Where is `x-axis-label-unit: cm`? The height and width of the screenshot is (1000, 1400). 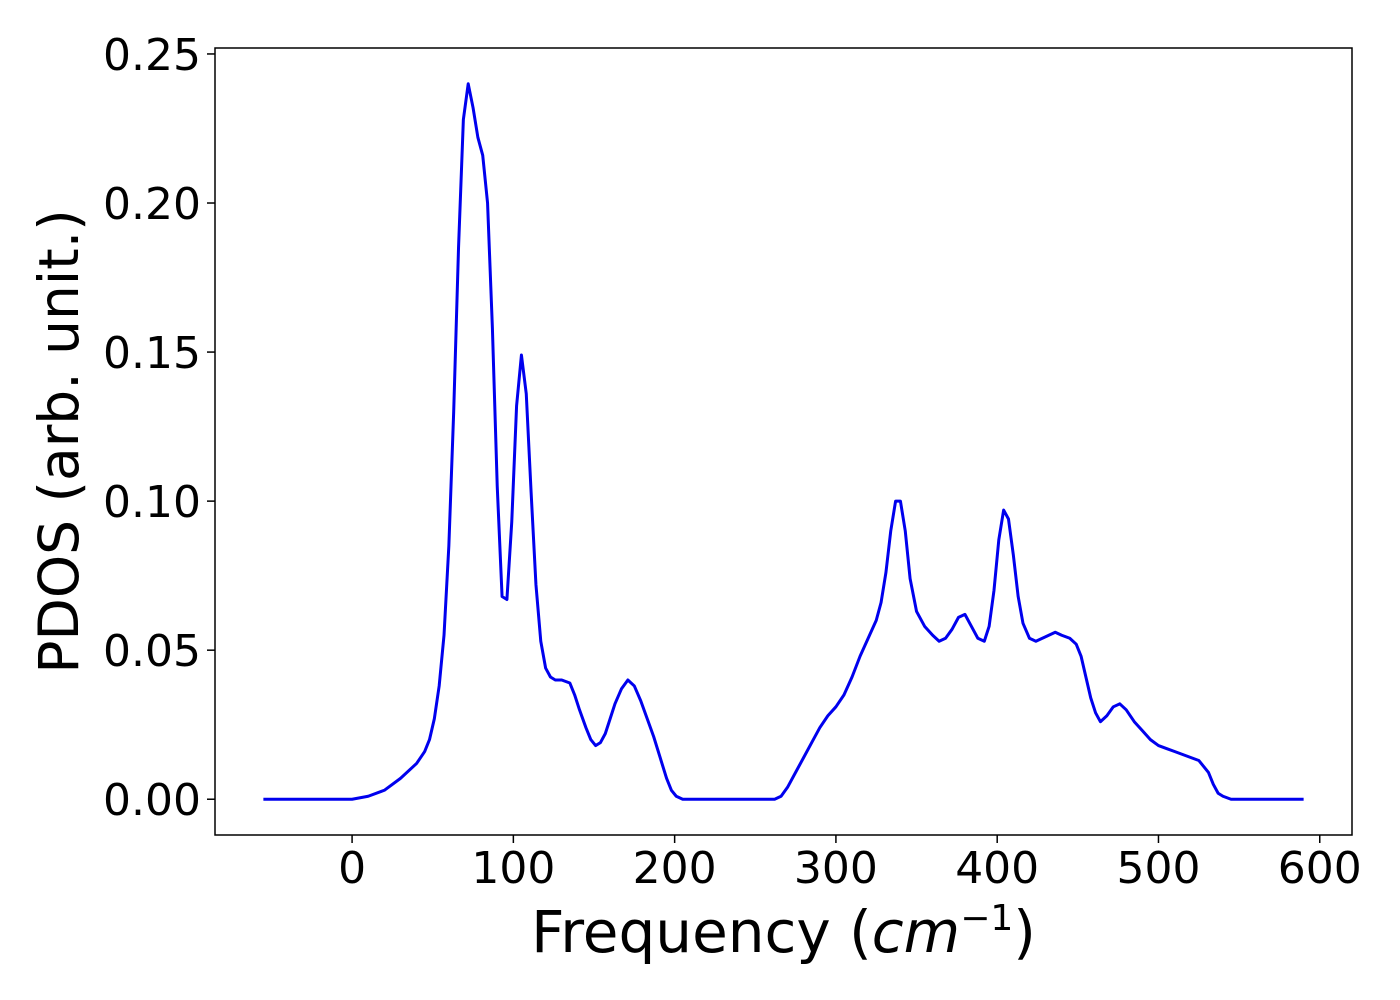 x-axis-label-unit: cm is located at coordinates (916, 932).